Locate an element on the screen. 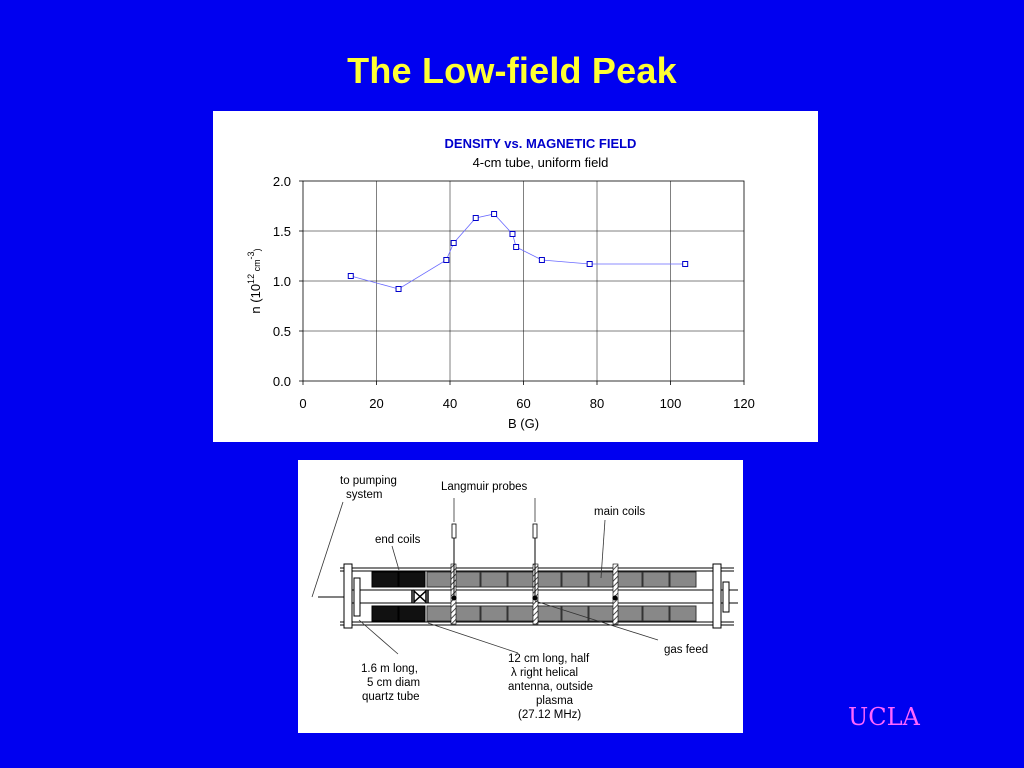 This screenshot has width=1024, height=768. label-antenna-2: λ right helical is located at coordinates (544, 673).